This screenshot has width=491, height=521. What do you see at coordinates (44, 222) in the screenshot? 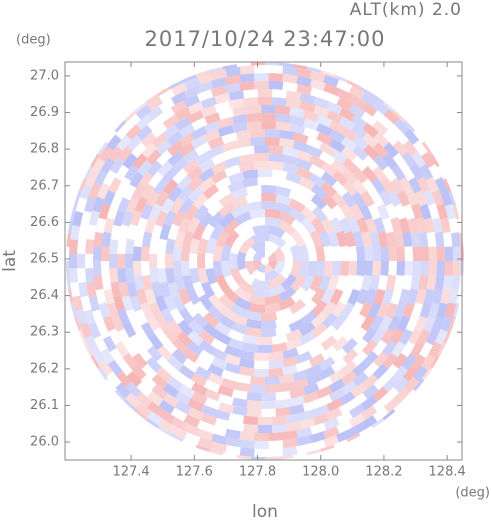
I see `y-tick-label: 26.6` at bounding box center [44, 222].